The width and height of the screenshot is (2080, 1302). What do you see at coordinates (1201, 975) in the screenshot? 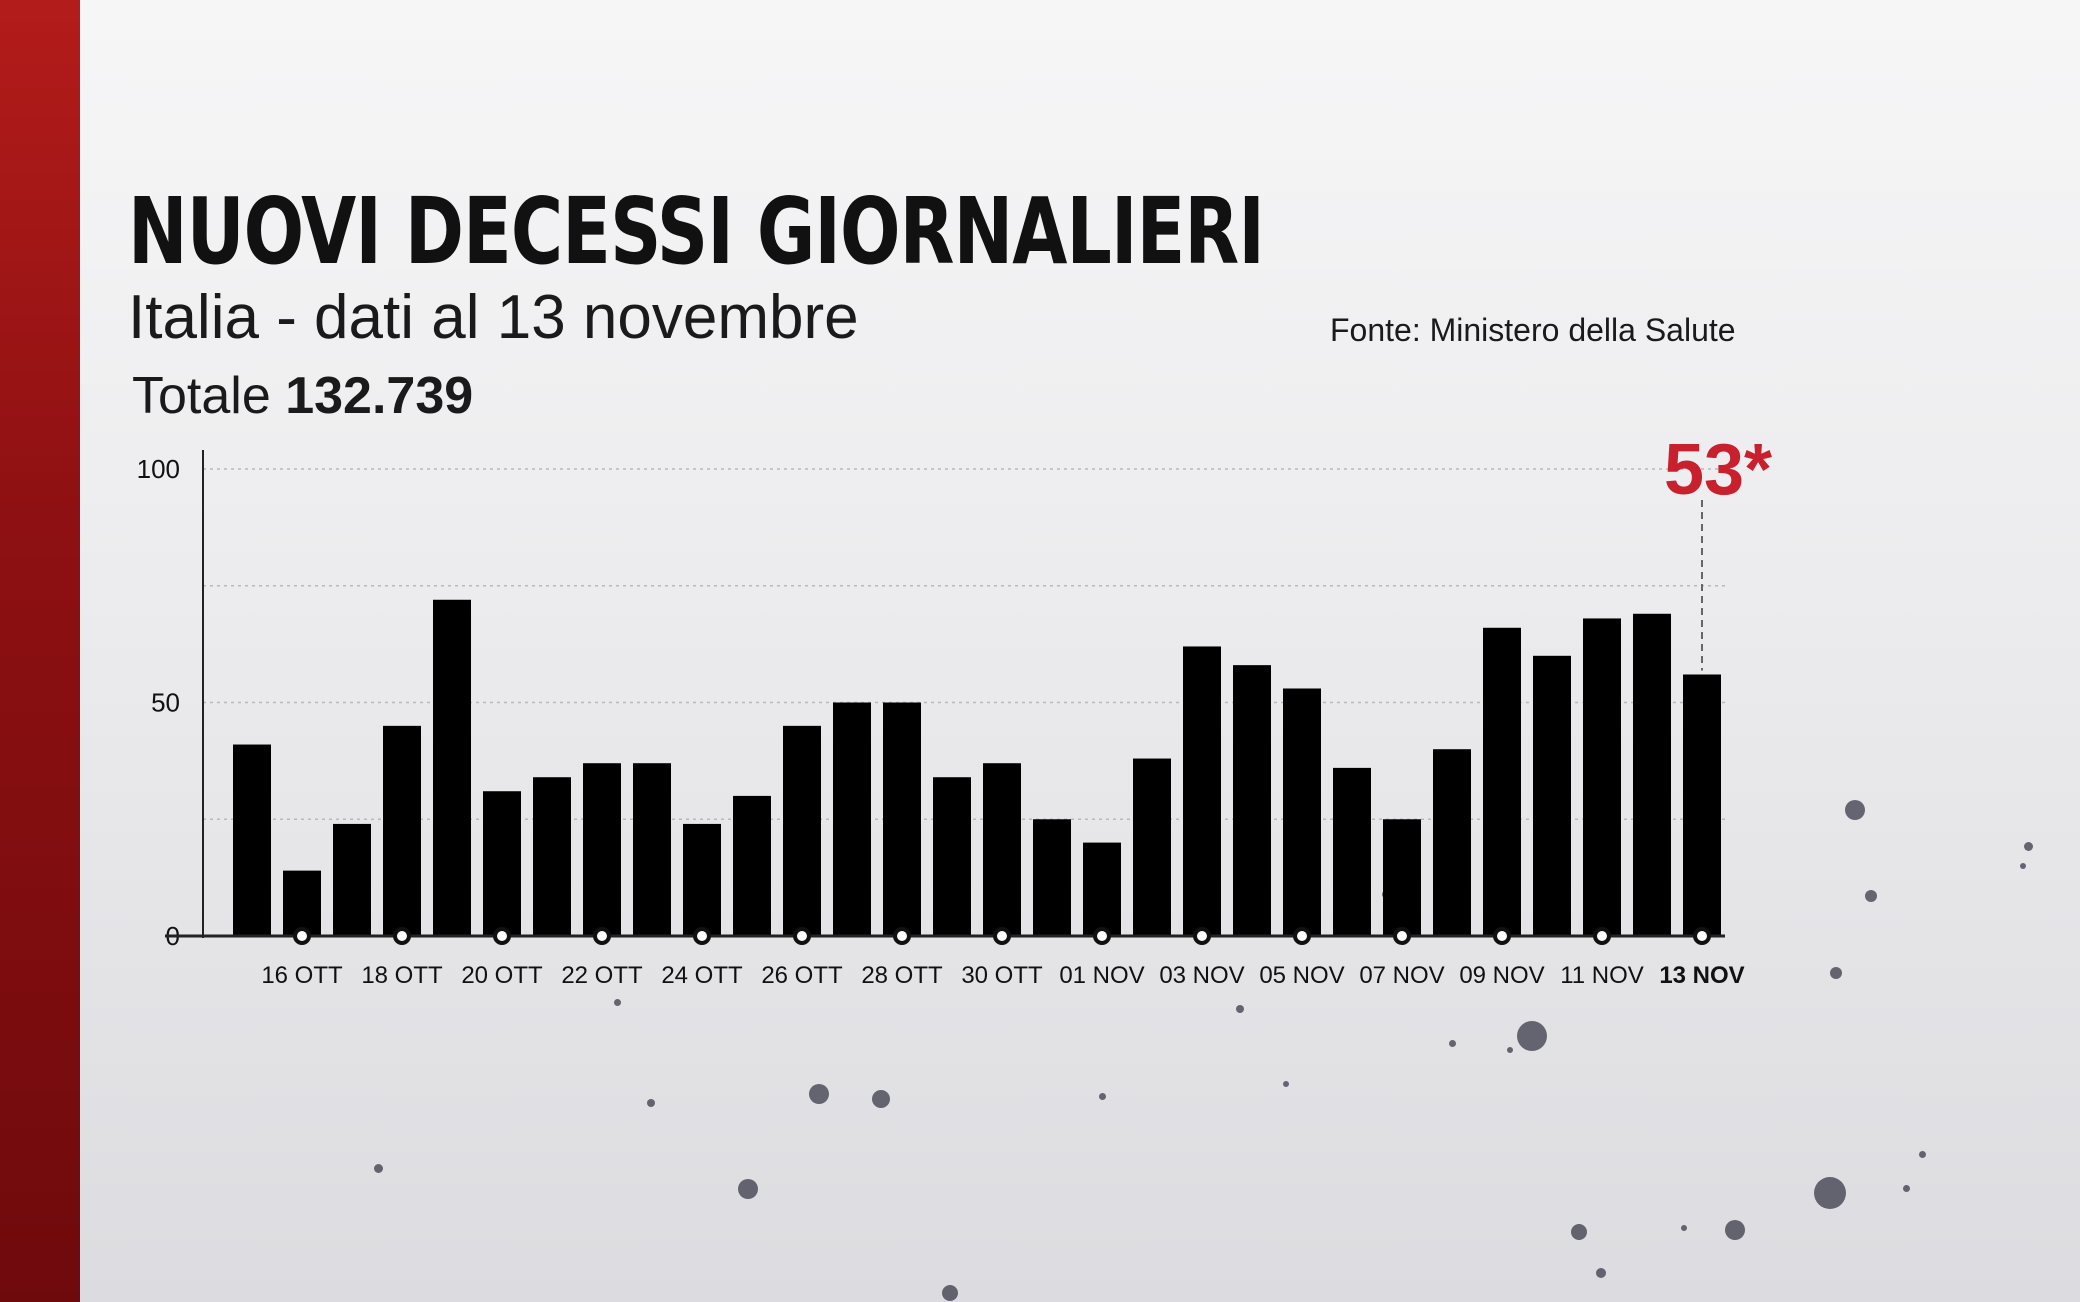
I see `x-tick-label: 03 NOV` at bounding box center [1201, 975].